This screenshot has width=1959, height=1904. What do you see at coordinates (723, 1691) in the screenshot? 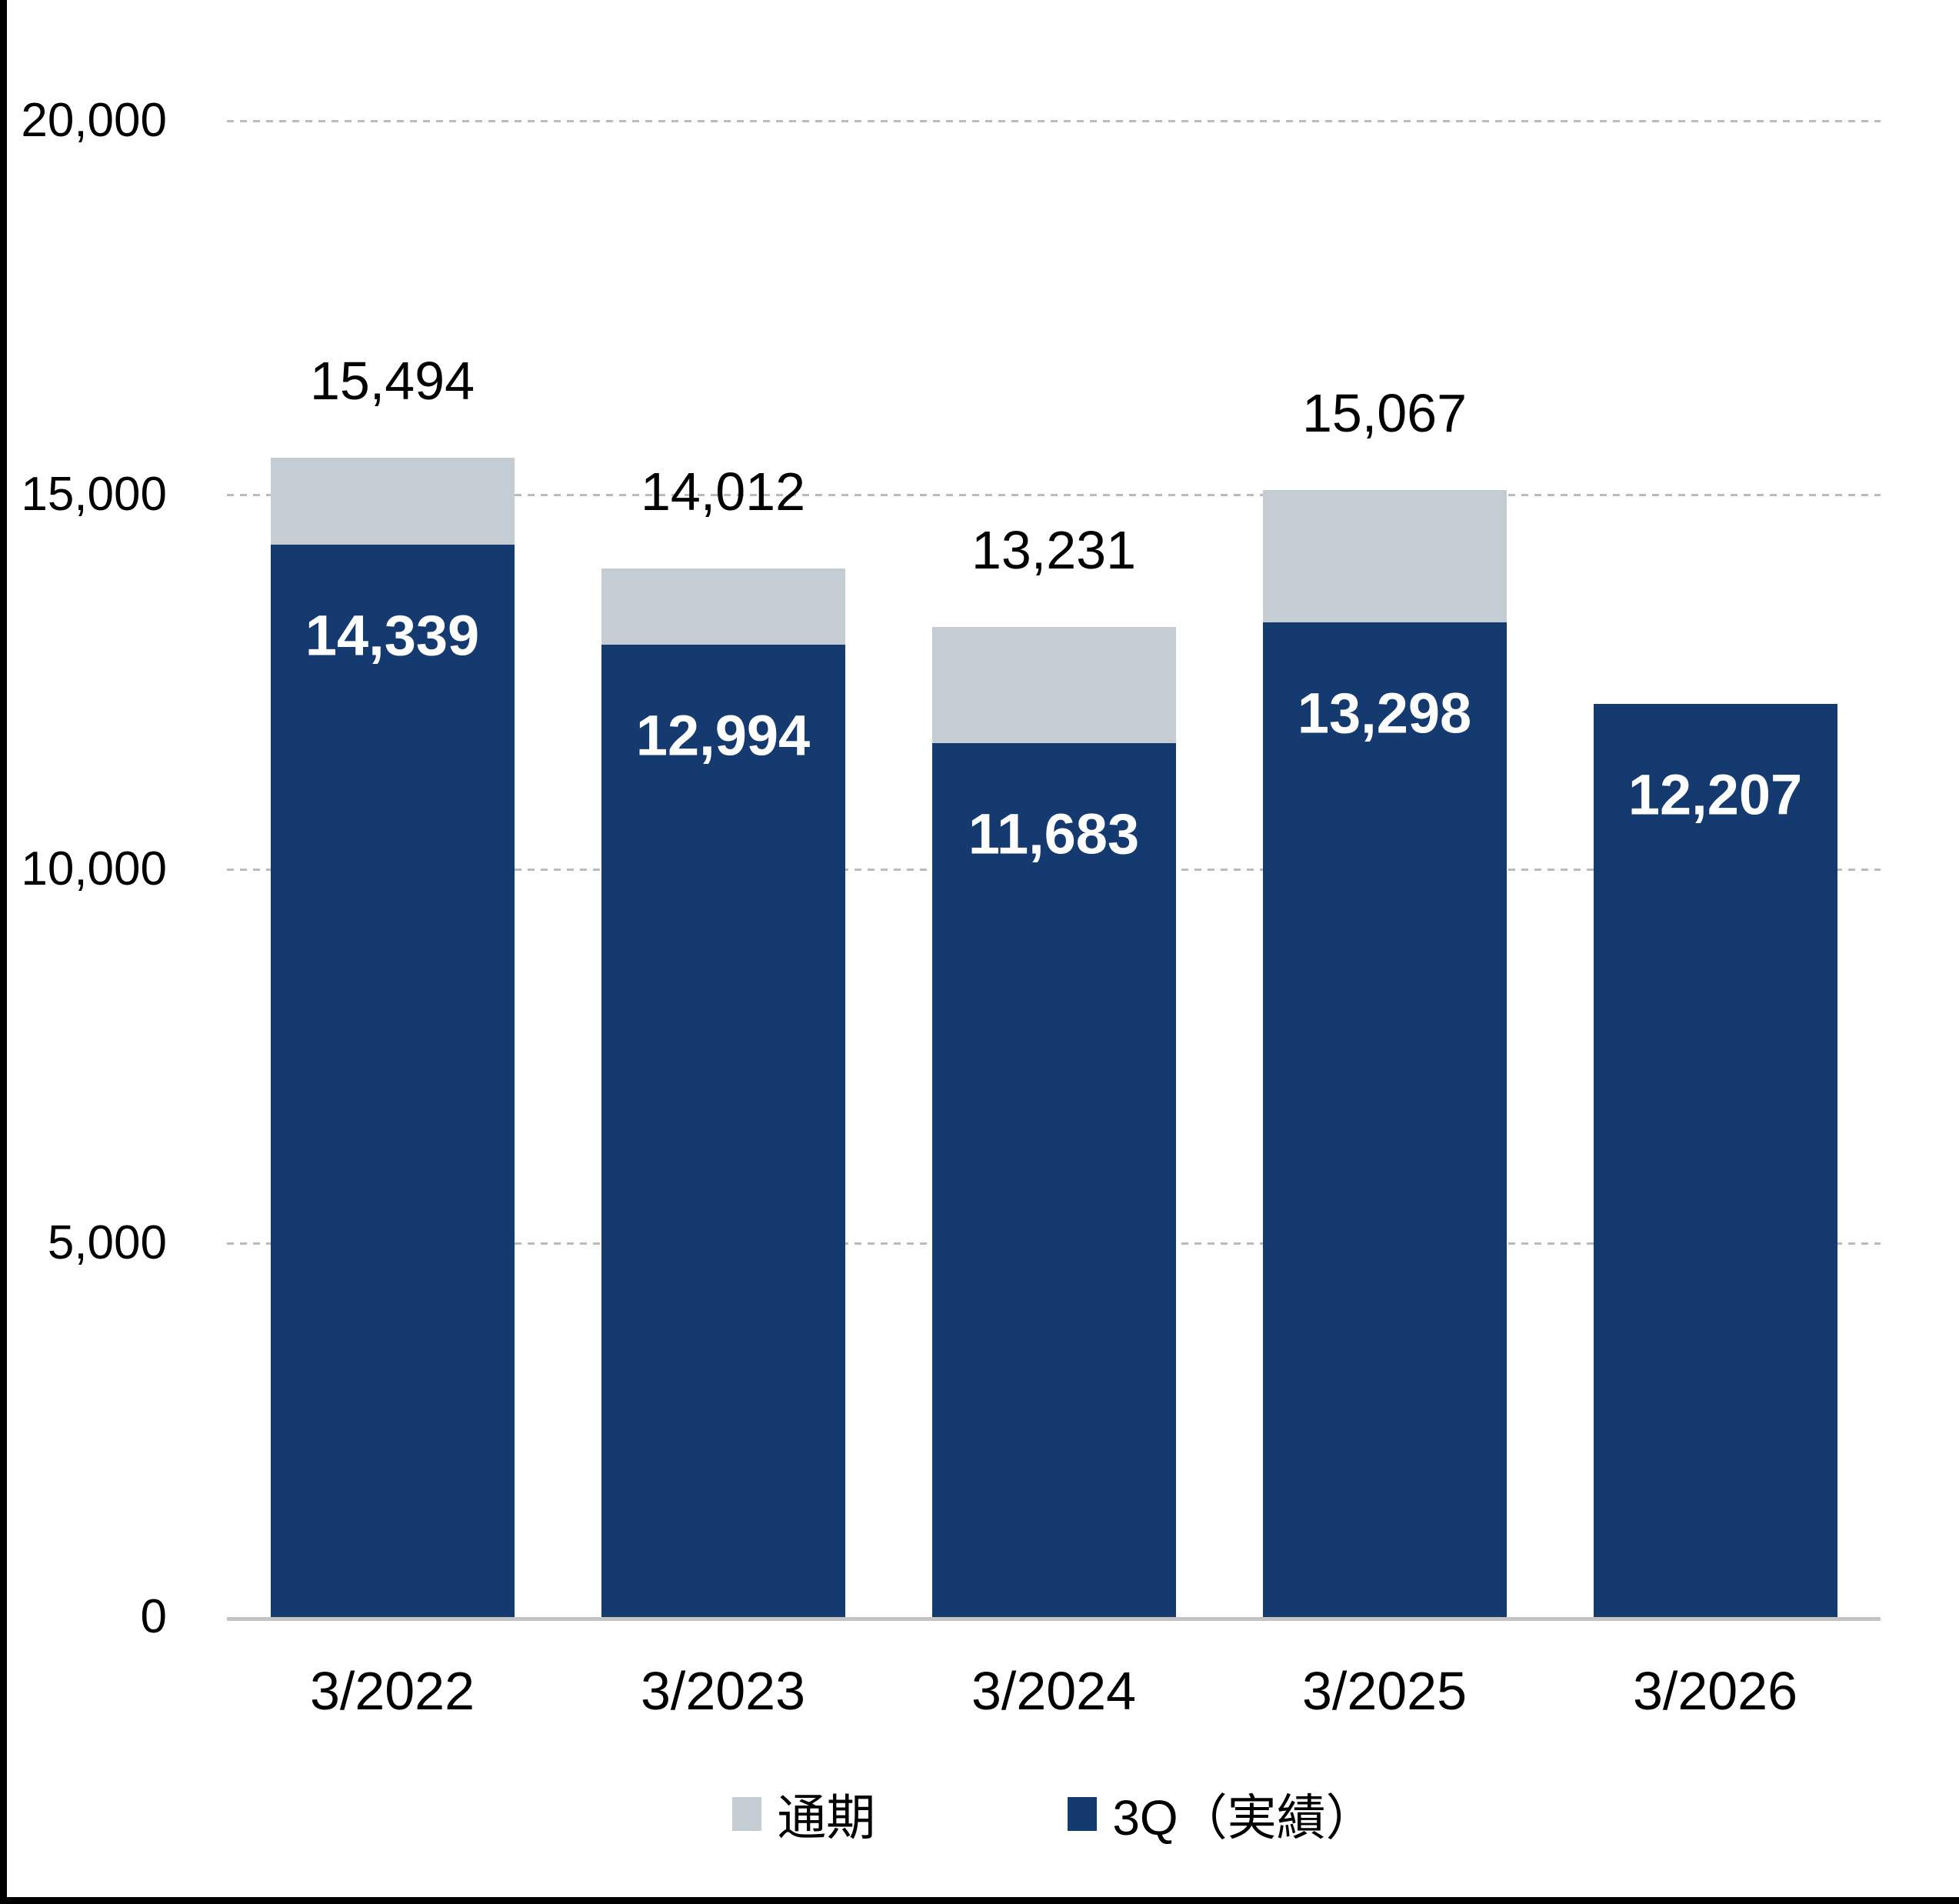
I see `x-axis-label-1: 3/2023` at bounding box center [723, 1691].